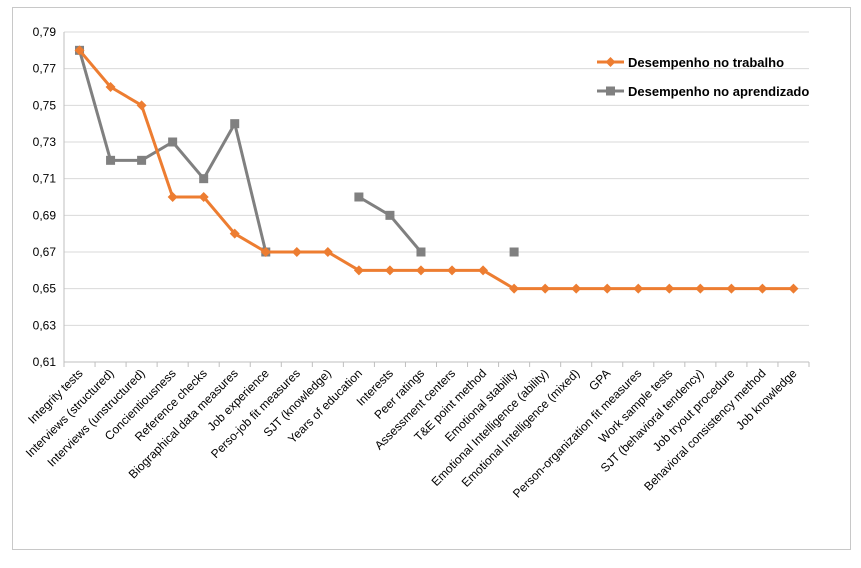 Image resolution: width=861 pixels, height=568 pixels. I want to click on y-tick-label: 0,71, so click(45, 179).